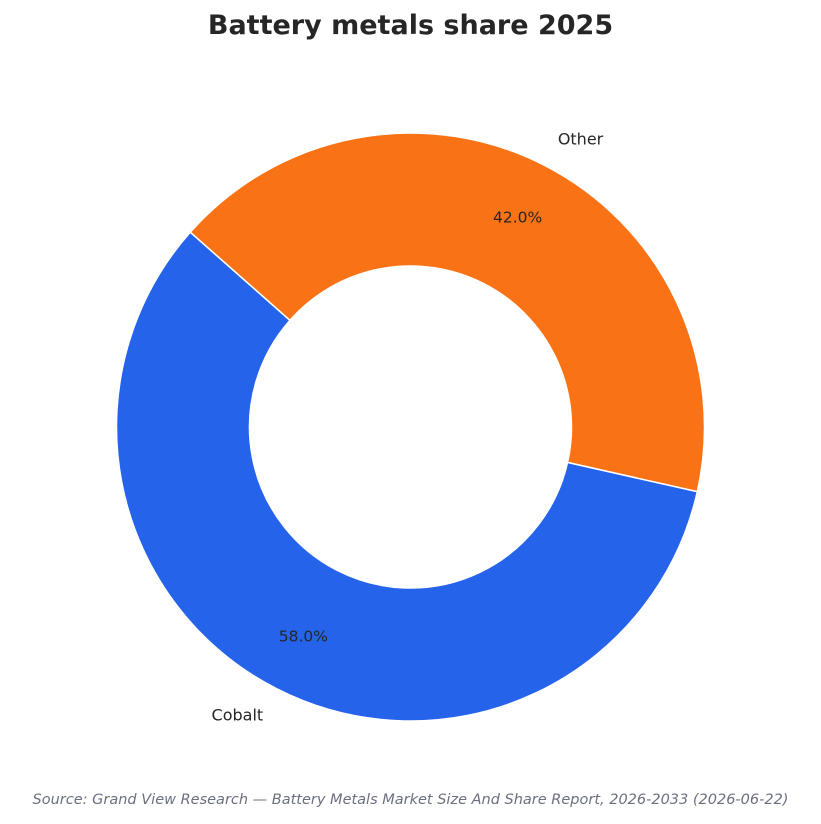 Image resolution: width=821 pixels, height=824 pixels. What do you see at coordinates (517, 218) in the screenshot?
I see `value-label-other: 42.0%` at bounding box center [517, 218].